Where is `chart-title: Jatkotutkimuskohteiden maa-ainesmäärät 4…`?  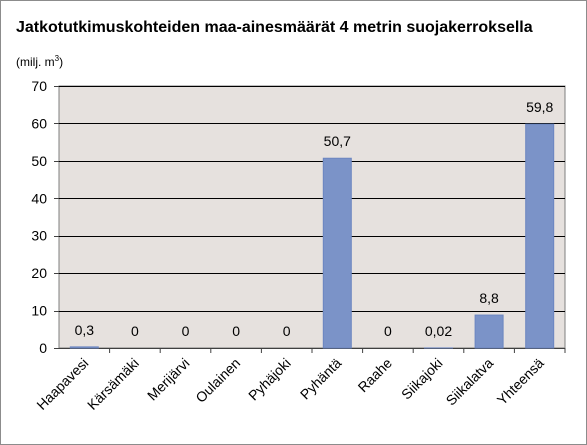
chart-title: Jatkotutkimuskohteiden maa-ainesmäärät 4… is located at coordinates (274, 27).